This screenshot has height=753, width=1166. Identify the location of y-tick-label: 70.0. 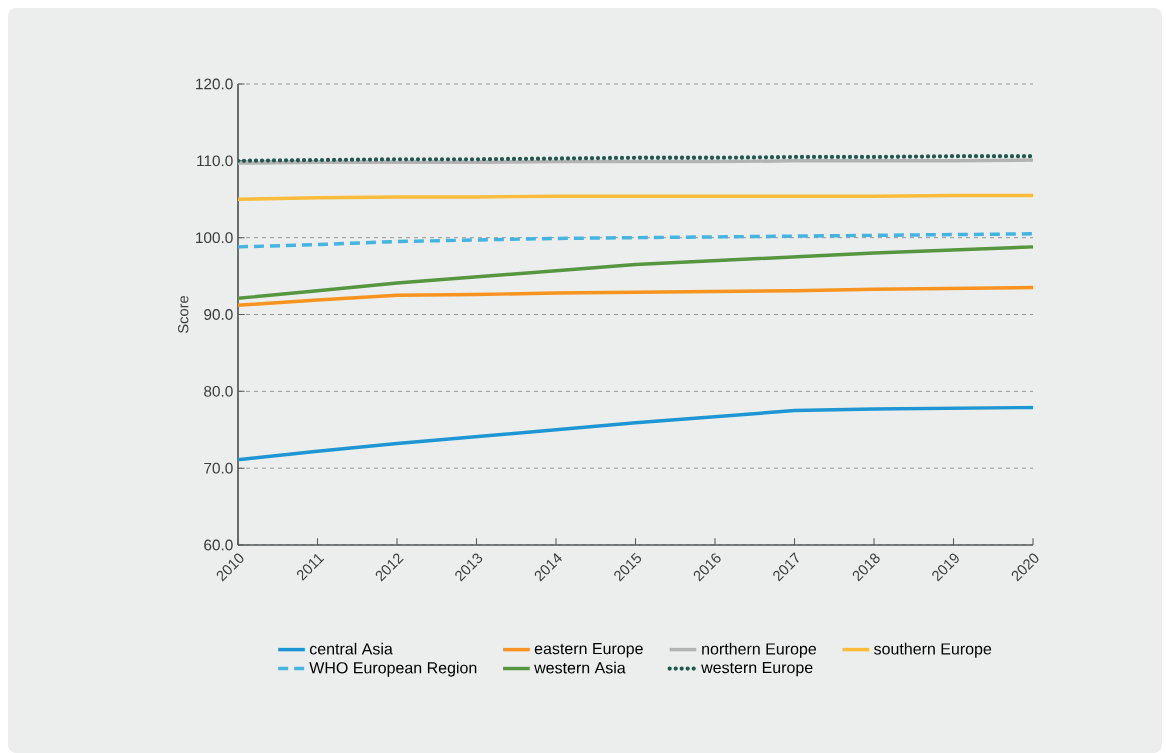
(218, 468).